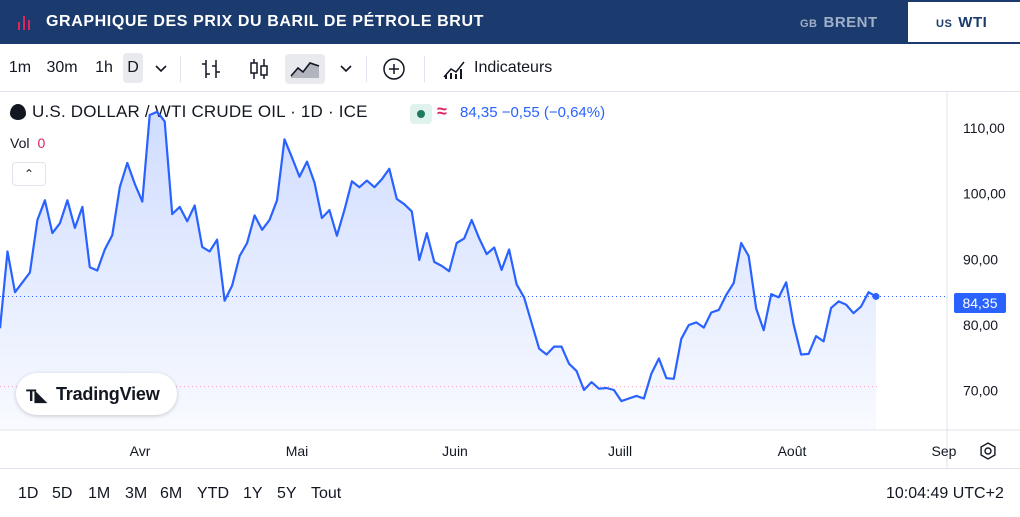  I want to click on clock: 10:04:49 UTC+2, so click(945, 493).